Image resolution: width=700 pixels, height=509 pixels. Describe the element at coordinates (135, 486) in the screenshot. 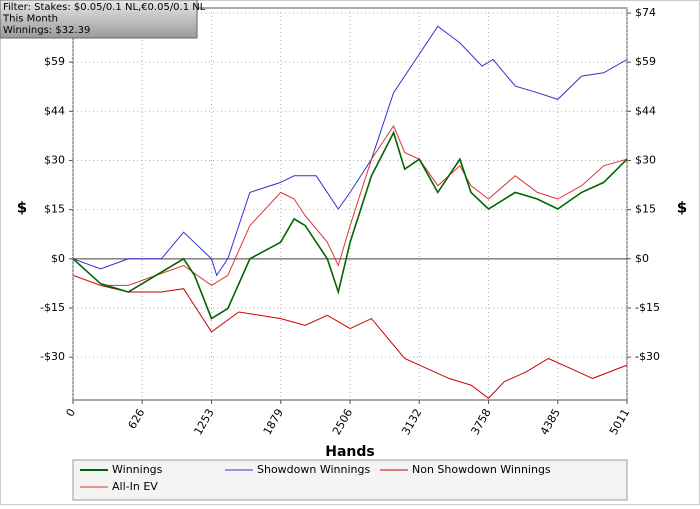

I see `legend-label: All-In EV` at that location.